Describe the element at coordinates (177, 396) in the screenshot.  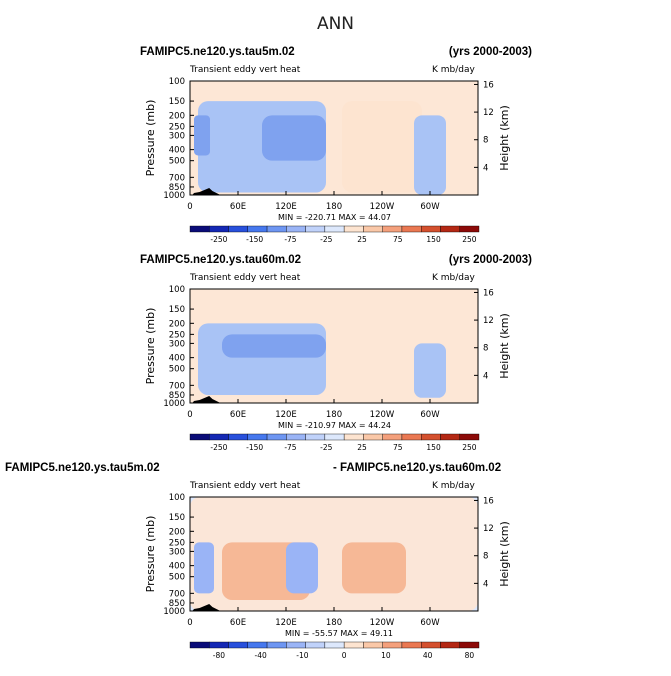
I see `y-tick-label-850: 850` at that location.